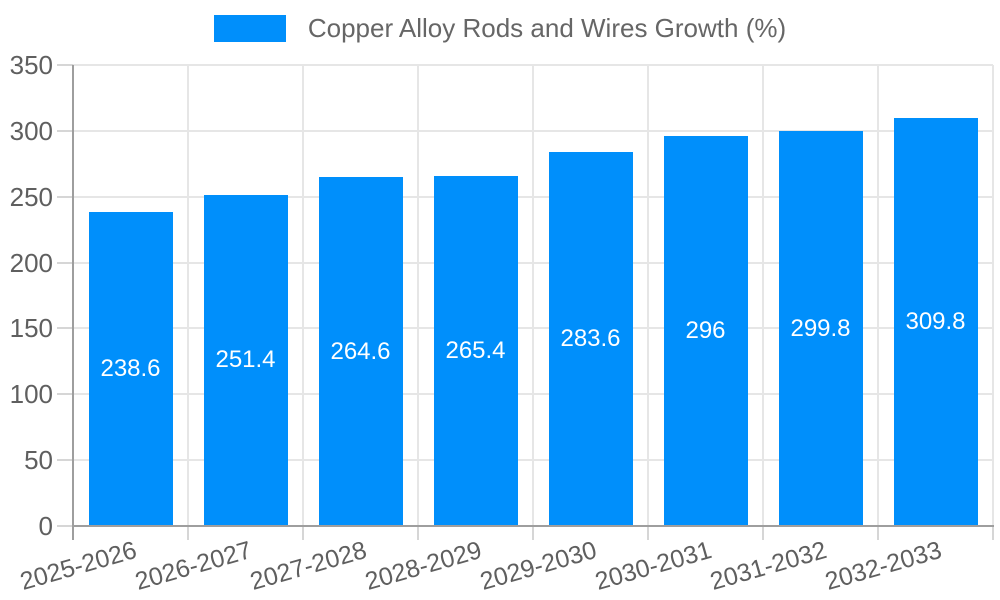  I want to click on bar-value-label: 251.4, so click(245, 360).